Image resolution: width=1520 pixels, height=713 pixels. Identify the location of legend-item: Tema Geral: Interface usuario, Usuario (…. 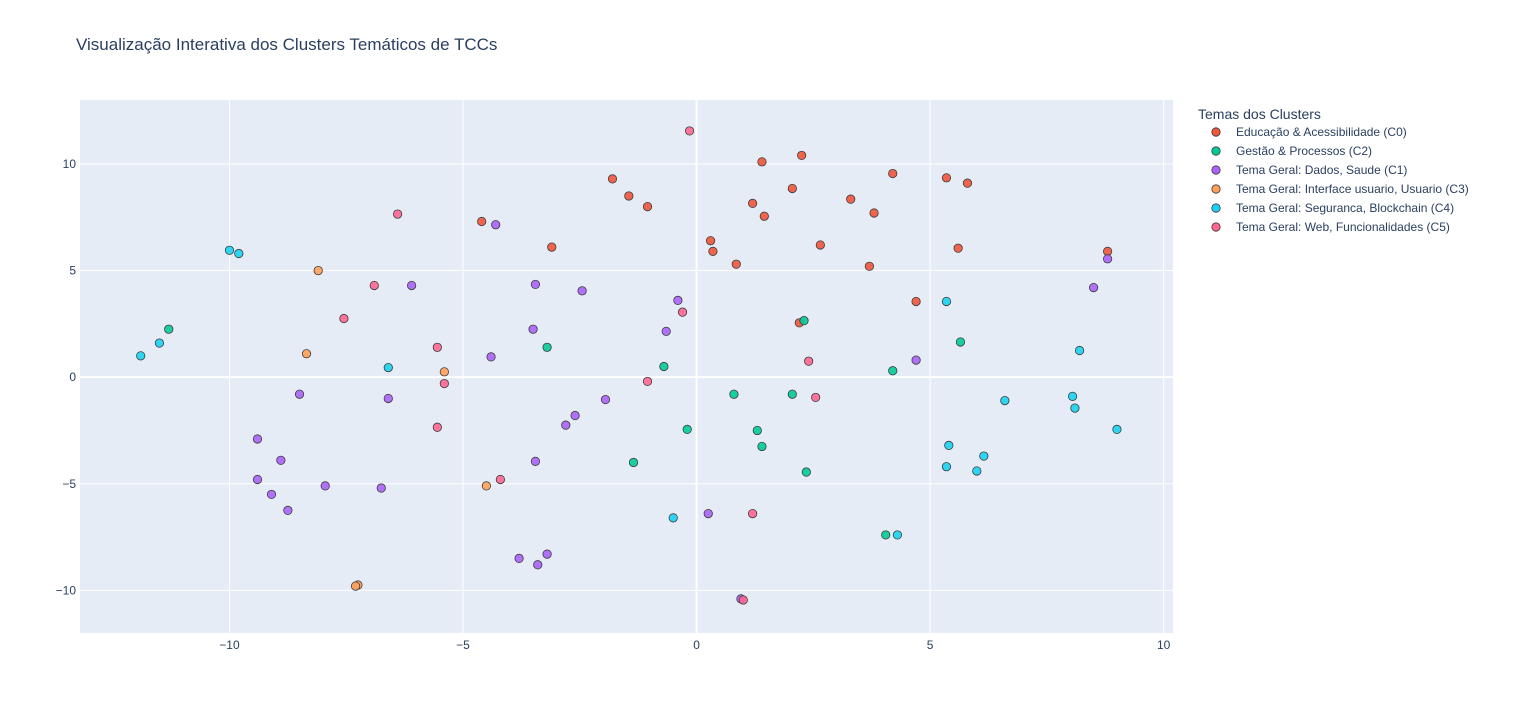
(1340, 189).